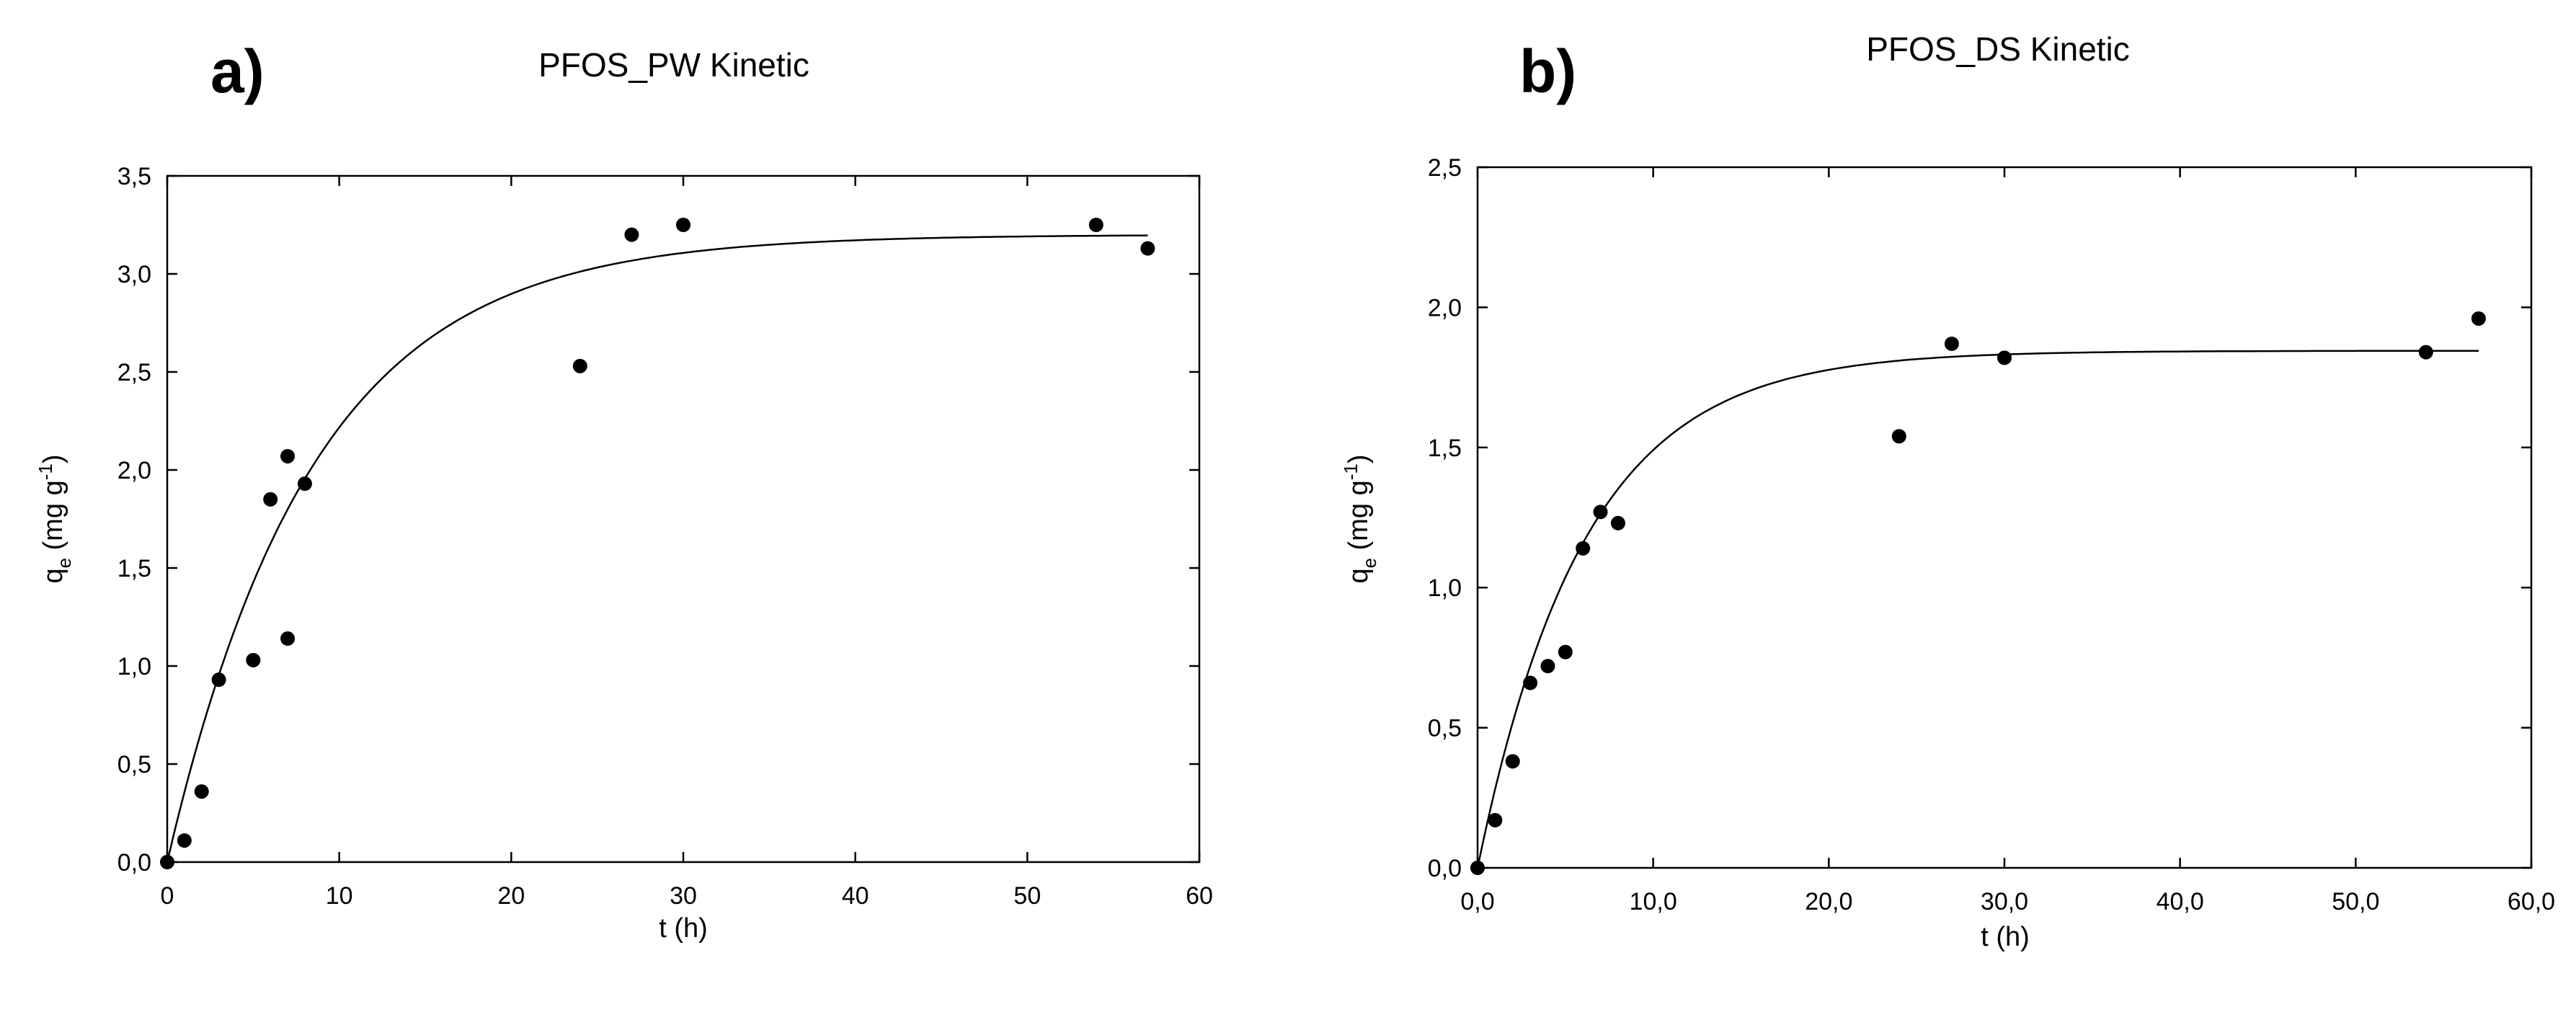 Image resolution: width=2576 pixels, height=1012 pixels. What do you see at coordinates (2180, 901) in the screenshot?
I see `x-tick-label: 40,0` at bounding box center [2180, 901].